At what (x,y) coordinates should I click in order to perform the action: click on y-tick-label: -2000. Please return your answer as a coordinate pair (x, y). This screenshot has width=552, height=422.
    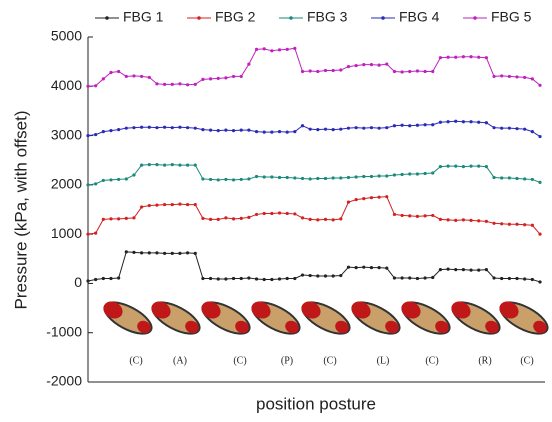
    Looking at the image, I should click on (64, 381).